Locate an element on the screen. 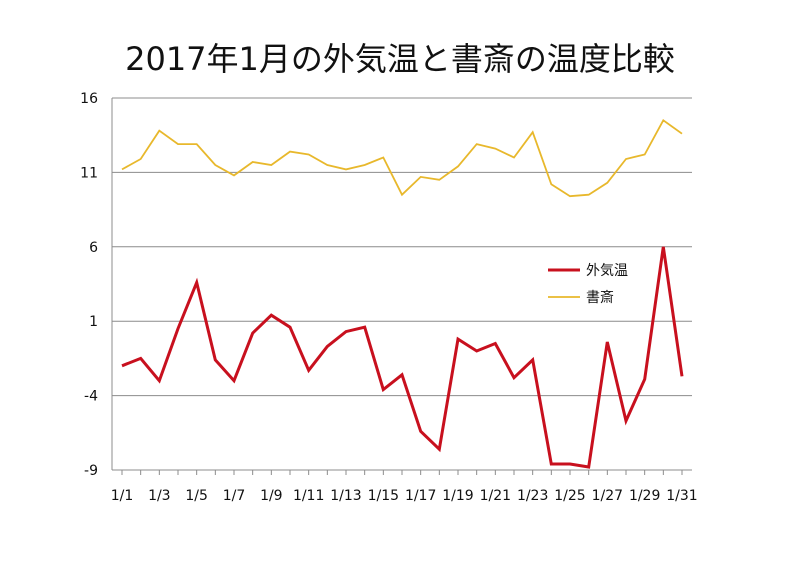 Image resolution: width=800 pixels, height=566 pixels. x-tick-label: 1/31 is located at coordinates (681, 496).